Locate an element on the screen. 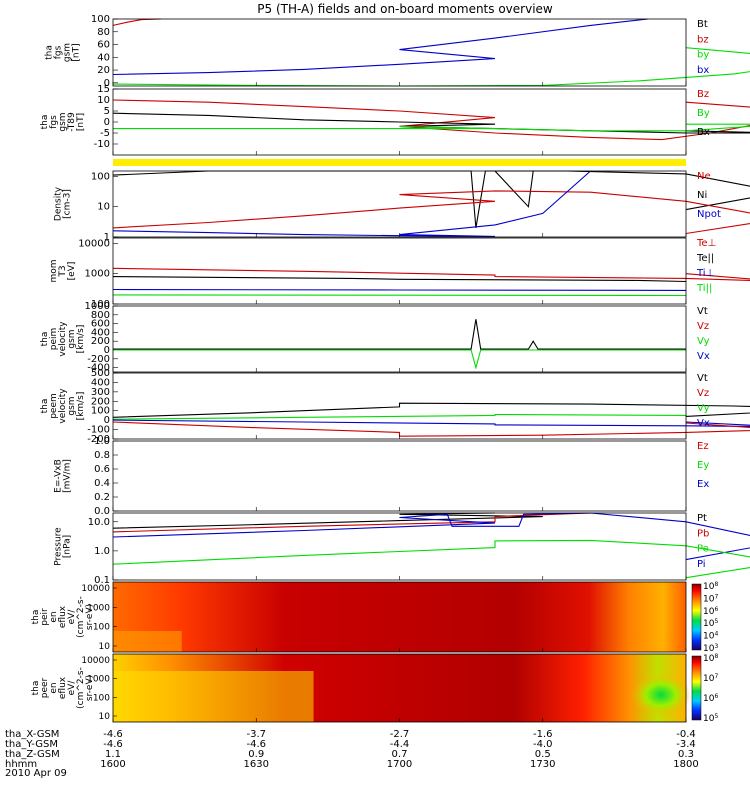 The height and width of the screenshot is (800, 750). y-tick-label: 1.0 is located at coordinates (102, 551).